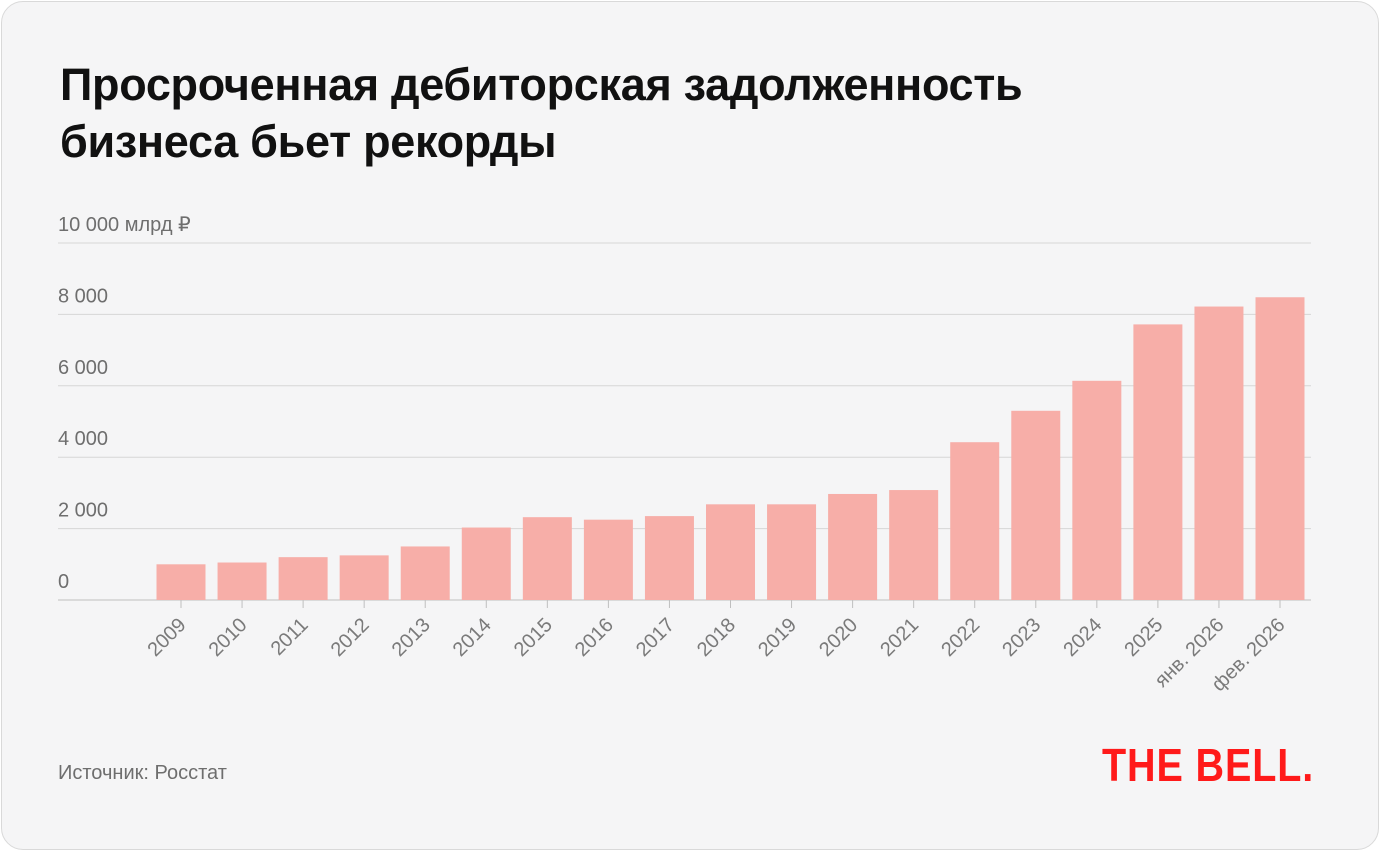 The height and width of the screenshot is (853, 1382). Describe the element at coordinates (167, 637) in the screenshot. I see `x-tick-label: 2009` at that location.